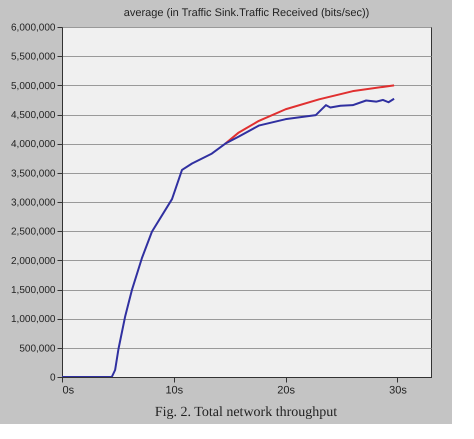 This screenshot has width=474, height=439. What do you see at coordinates (33, 144) in the screenshot?
I see `y-tick-label: 4,000,000` at bounding box center [33, 144].